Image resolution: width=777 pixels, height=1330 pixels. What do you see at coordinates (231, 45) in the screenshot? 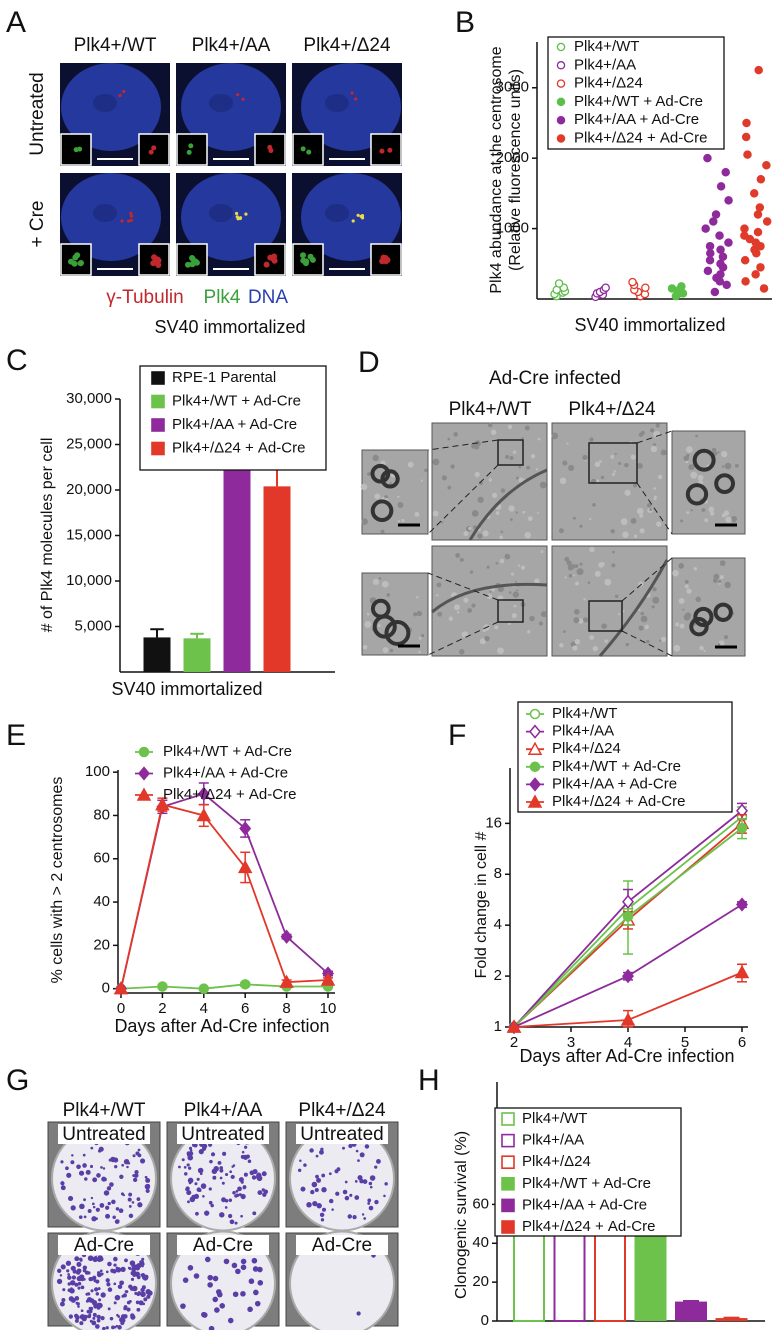
I see `column-header: Plk4+/AA` at bounding box center [231, 45].